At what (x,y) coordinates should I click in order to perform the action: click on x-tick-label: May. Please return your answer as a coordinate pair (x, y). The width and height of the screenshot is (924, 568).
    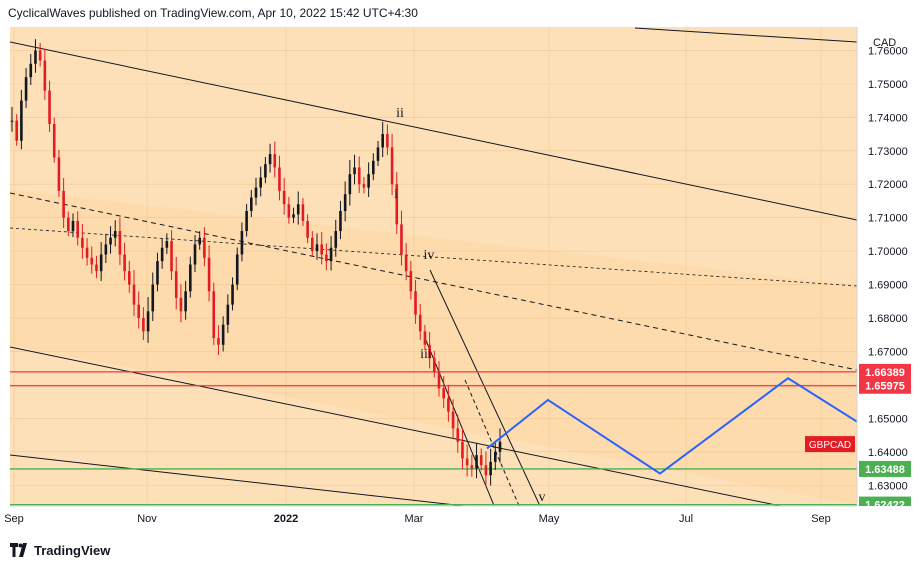
    Looking at the image, I should click on (549, 519).